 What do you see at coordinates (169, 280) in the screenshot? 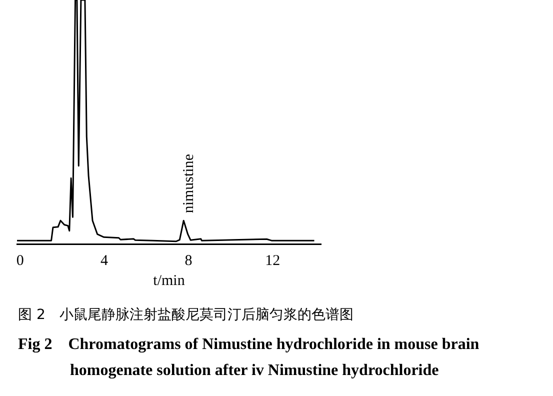
I see `x-axis-title: t/min` at bounding box center [169, 280].